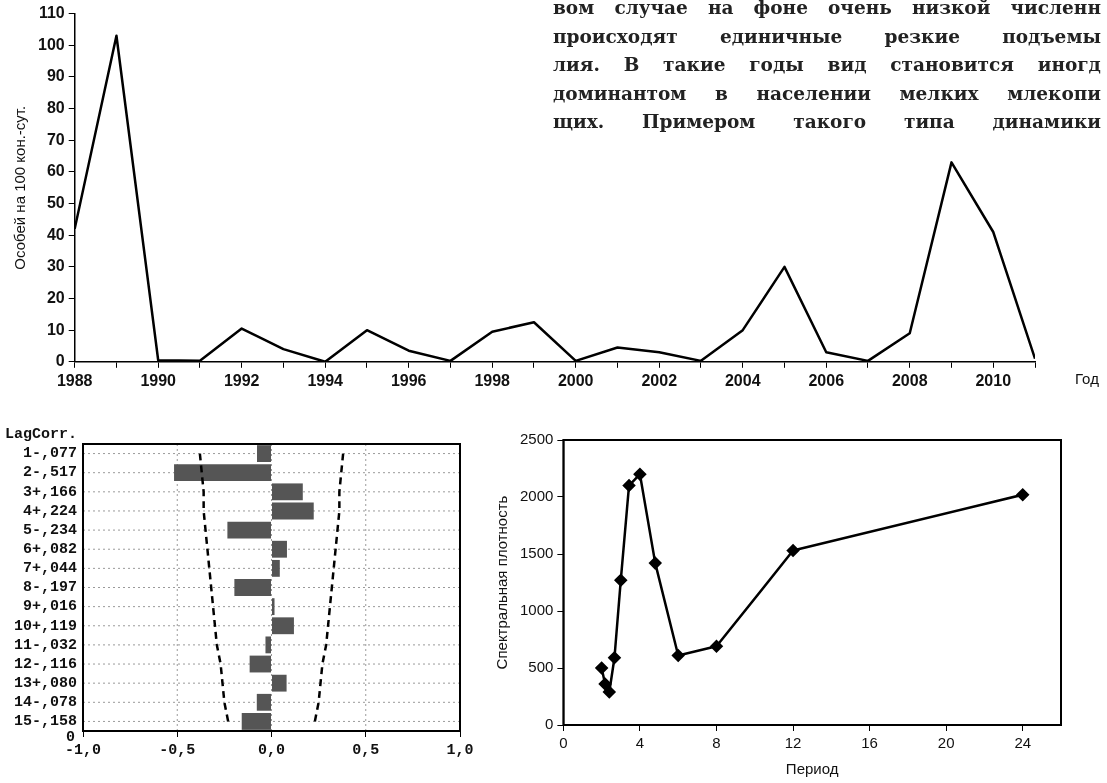  Describe the element at coordinates (827, 64) in the screenshot. I see `text: лия. В такие годы вид становится иногд` at that location.